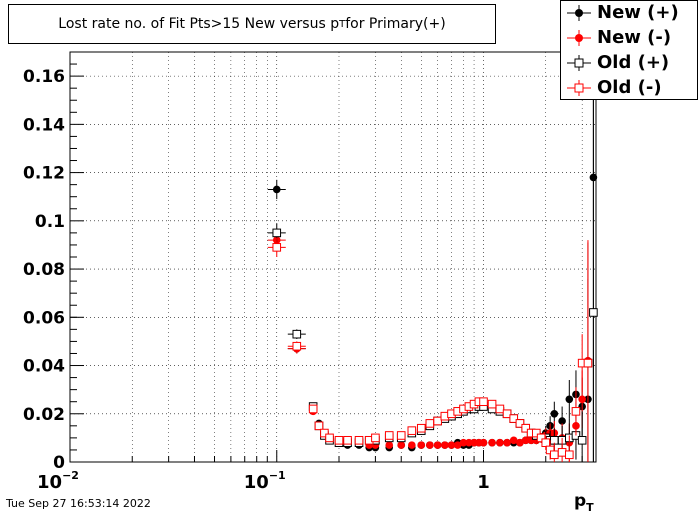 The height and width of the screenshot is (514, 700). I want to click on legend-entry-new-minus: New (-), so click(630, 38).